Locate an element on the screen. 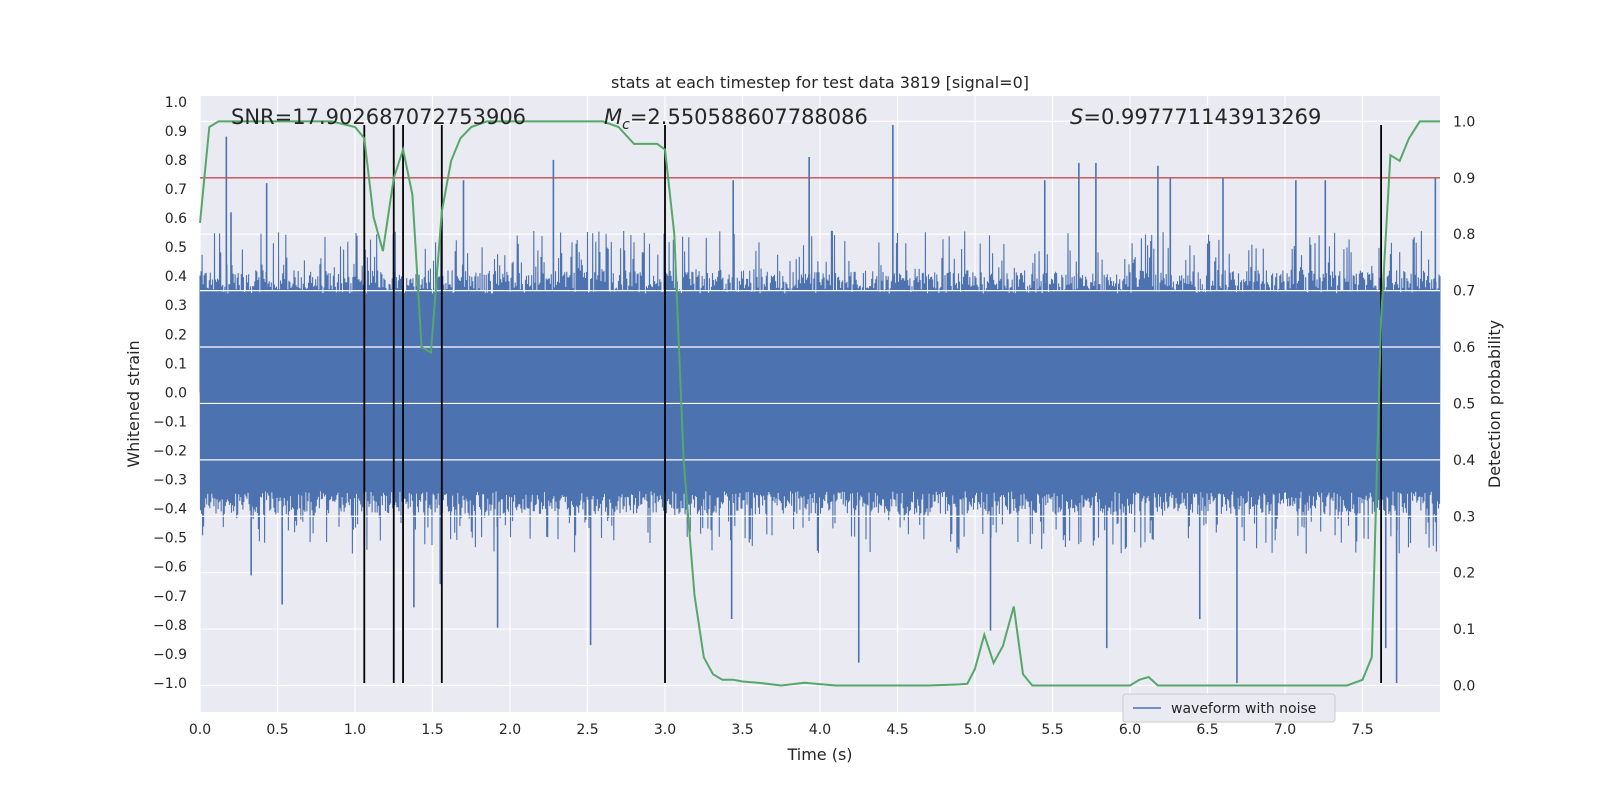  x-tick-label: 4.5 is located at coordinates (897, 730).